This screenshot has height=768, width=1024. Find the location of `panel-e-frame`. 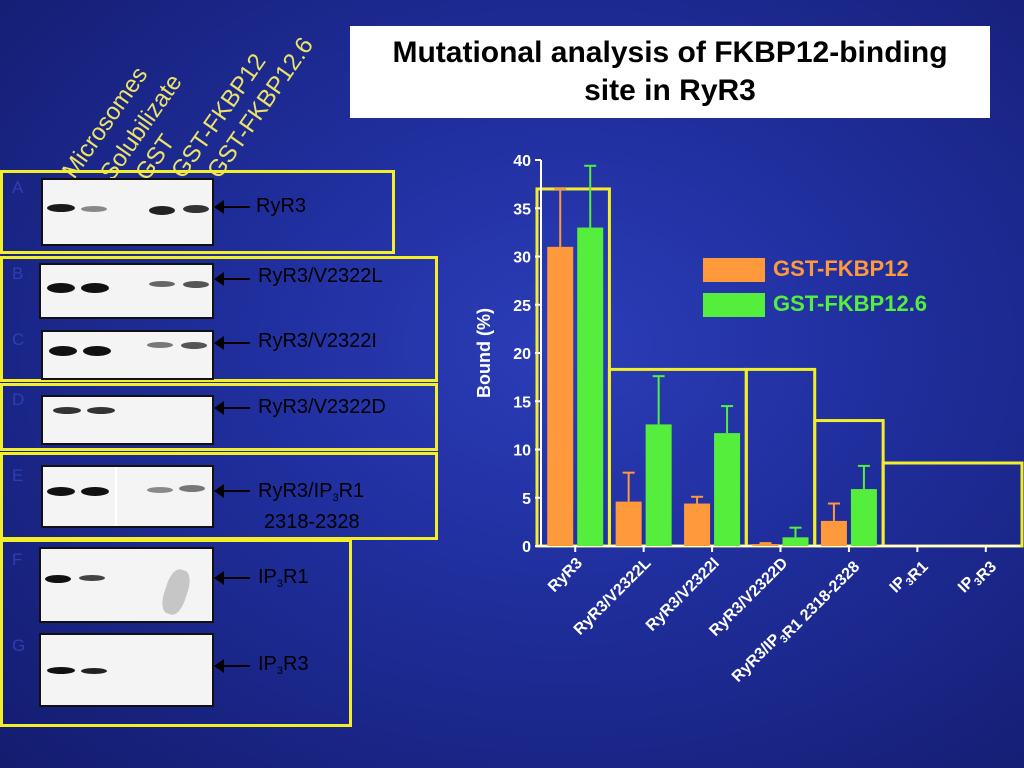

panel-e-frame is located at coordinates (219, 496).